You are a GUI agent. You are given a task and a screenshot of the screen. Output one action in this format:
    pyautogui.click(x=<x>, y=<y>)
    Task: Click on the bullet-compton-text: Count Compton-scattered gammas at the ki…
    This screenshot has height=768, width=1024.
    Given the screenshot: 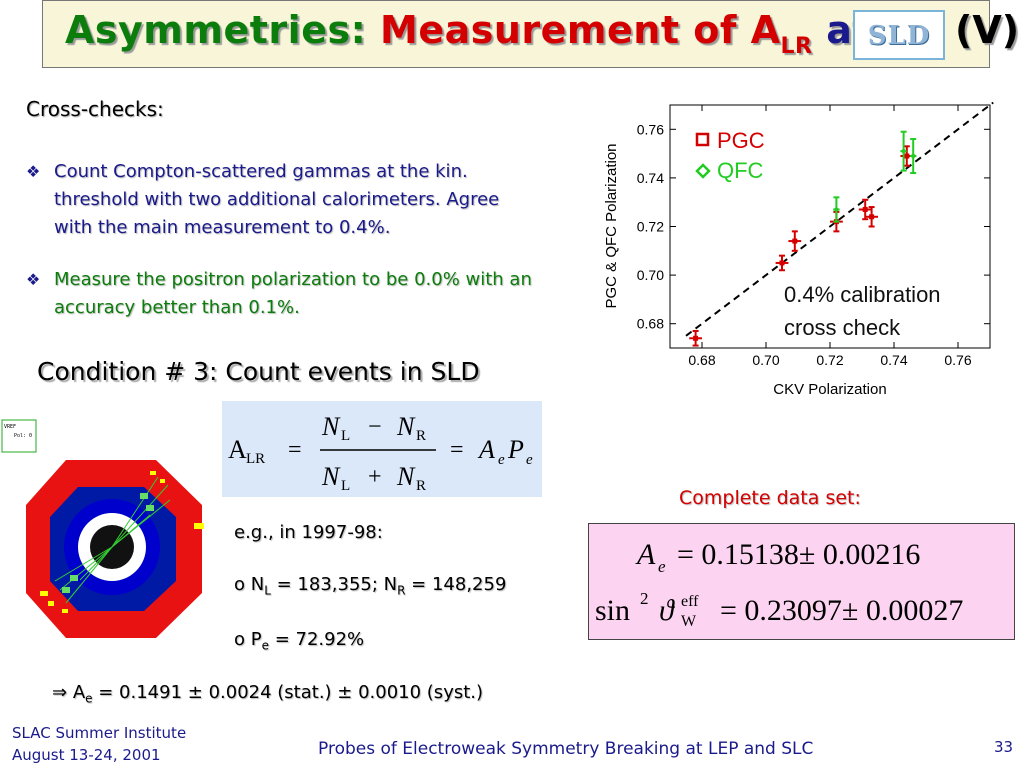 What is the action you would take?
    pyautogui.click(x=277, y=199)
    